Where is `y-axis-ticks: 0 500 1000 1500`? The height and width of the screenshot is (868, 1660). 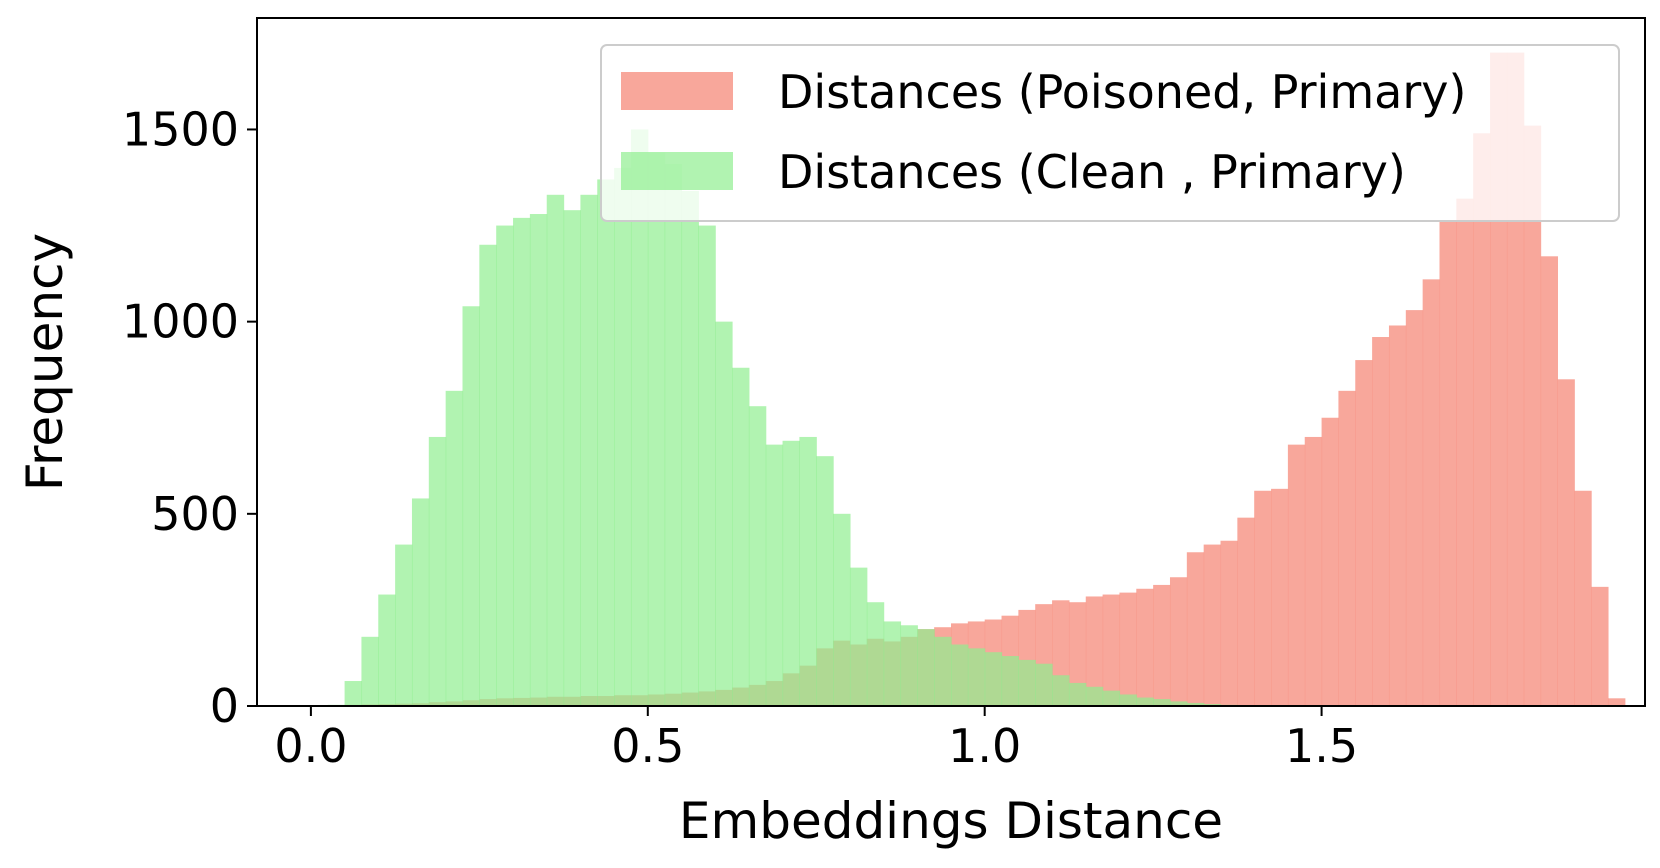 y-axis-ticks: 0 500 1000 1500 is located at coordinates (189, 417).